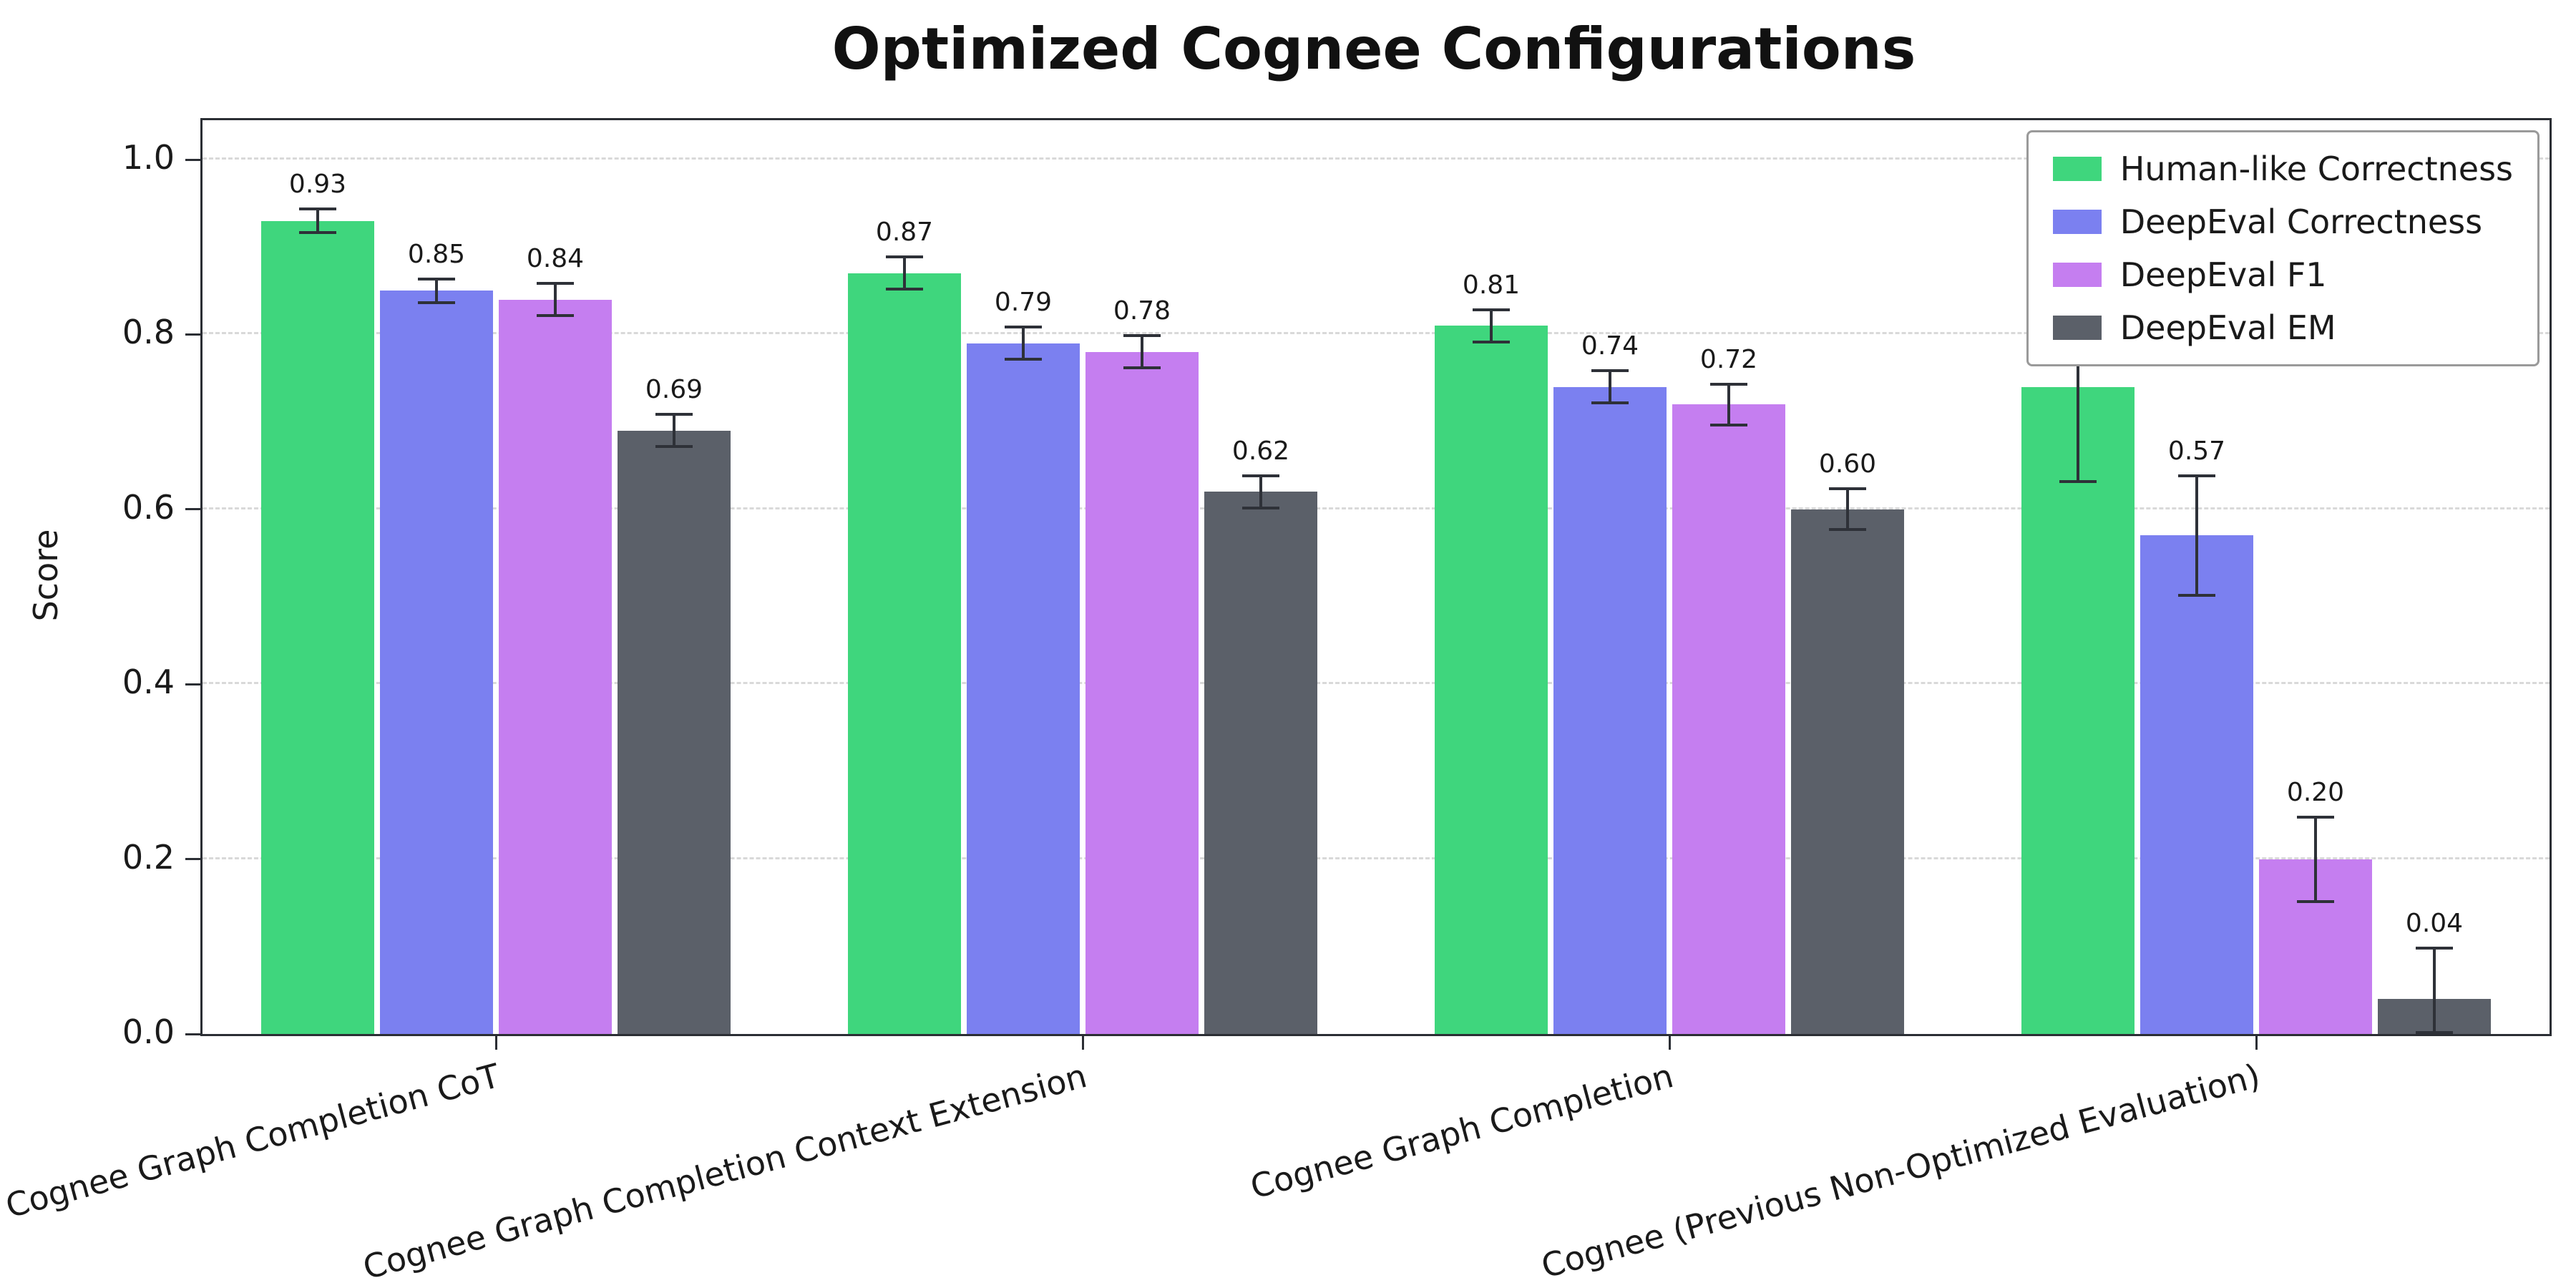 This screenshot has width=2576, height=1288. Describe the element at coordinates (1461, 1131) in the screenshot. I see `x-tick-label: Cognee Graph Completion` at that location.